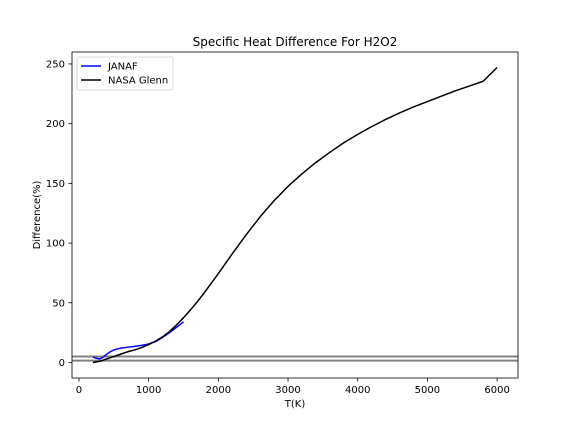 Image resolution: width=576 pixels, height=432 pixels. What do you see at coordinates (122, 67) in the screenshot?
I see `legend-label-janaf: JANAF` at bounding box center [122, 67].